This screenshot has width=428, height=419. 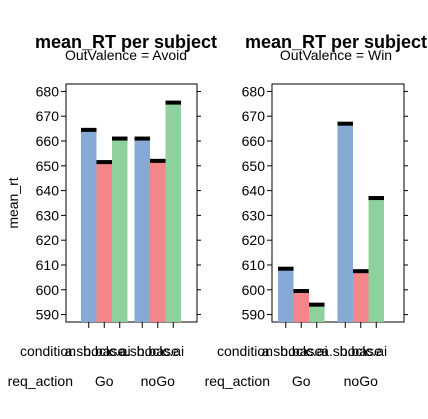 What do you see at coordinates (13, 202) in the screenshot?
I see `y-axis-label: mean_rt` at bounding box center [13, 202].